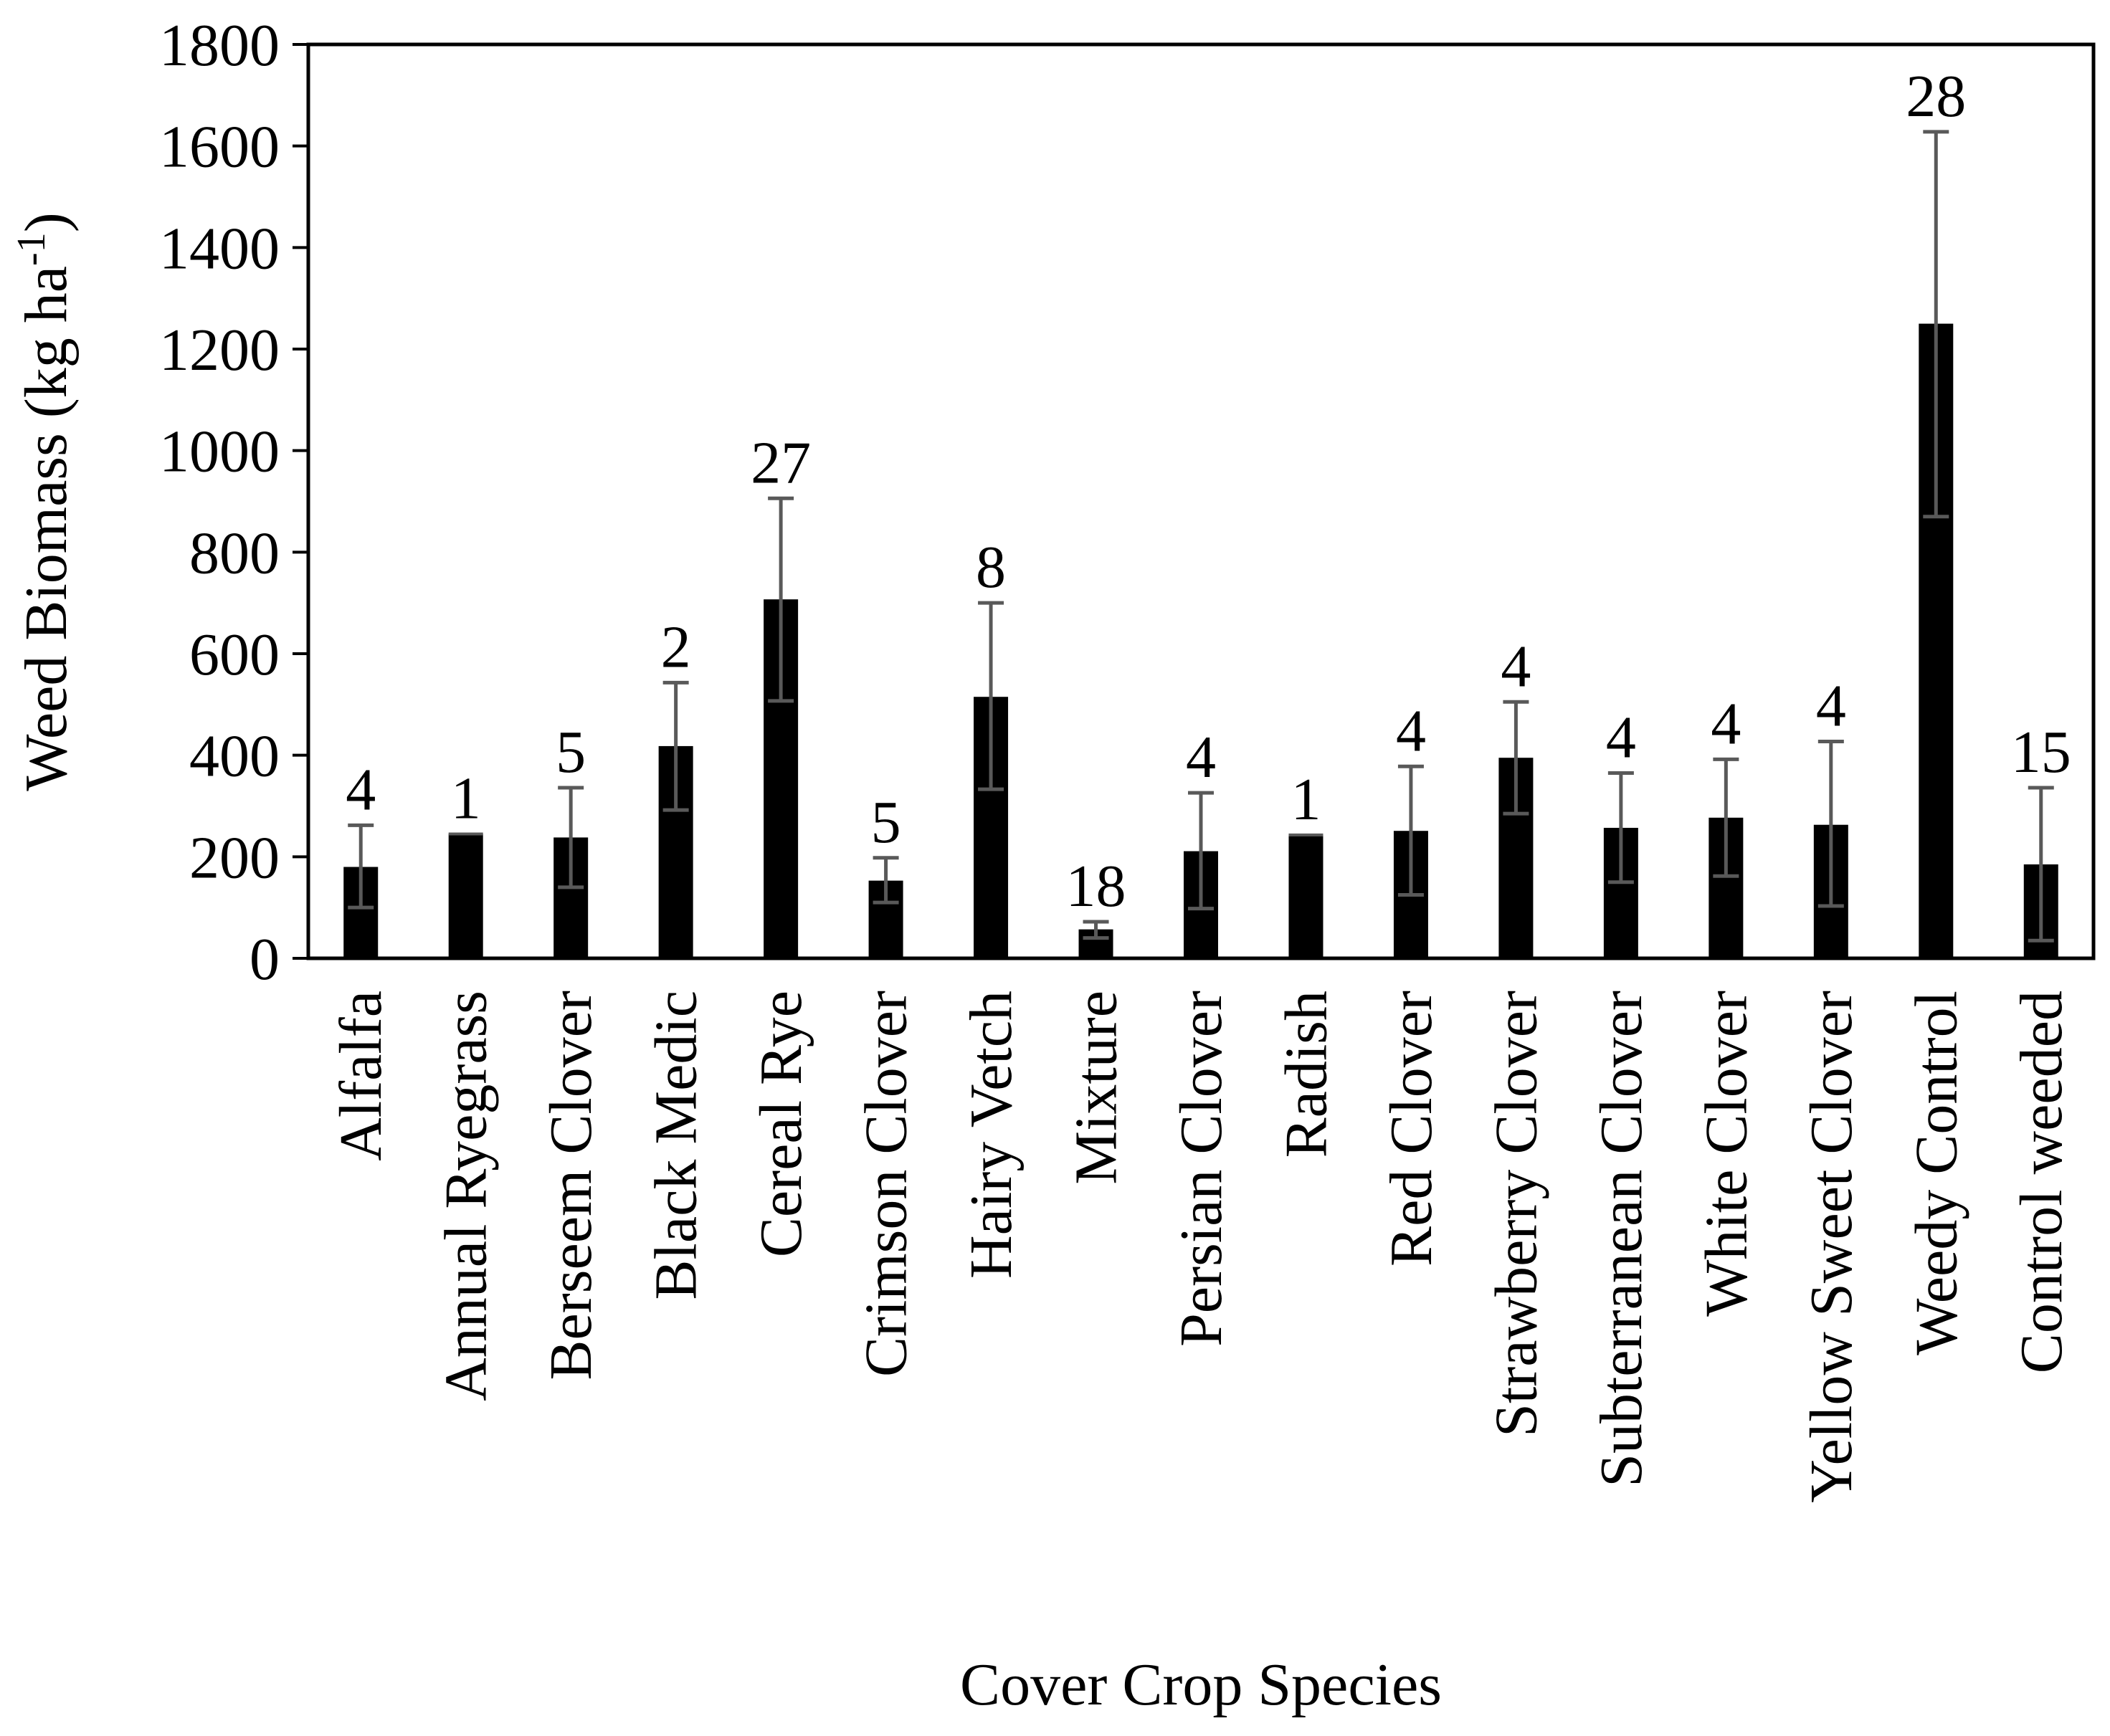 The height and width of the screenshot is (1736, 2110). I want to click on bar-radish, so click(1305, 896).